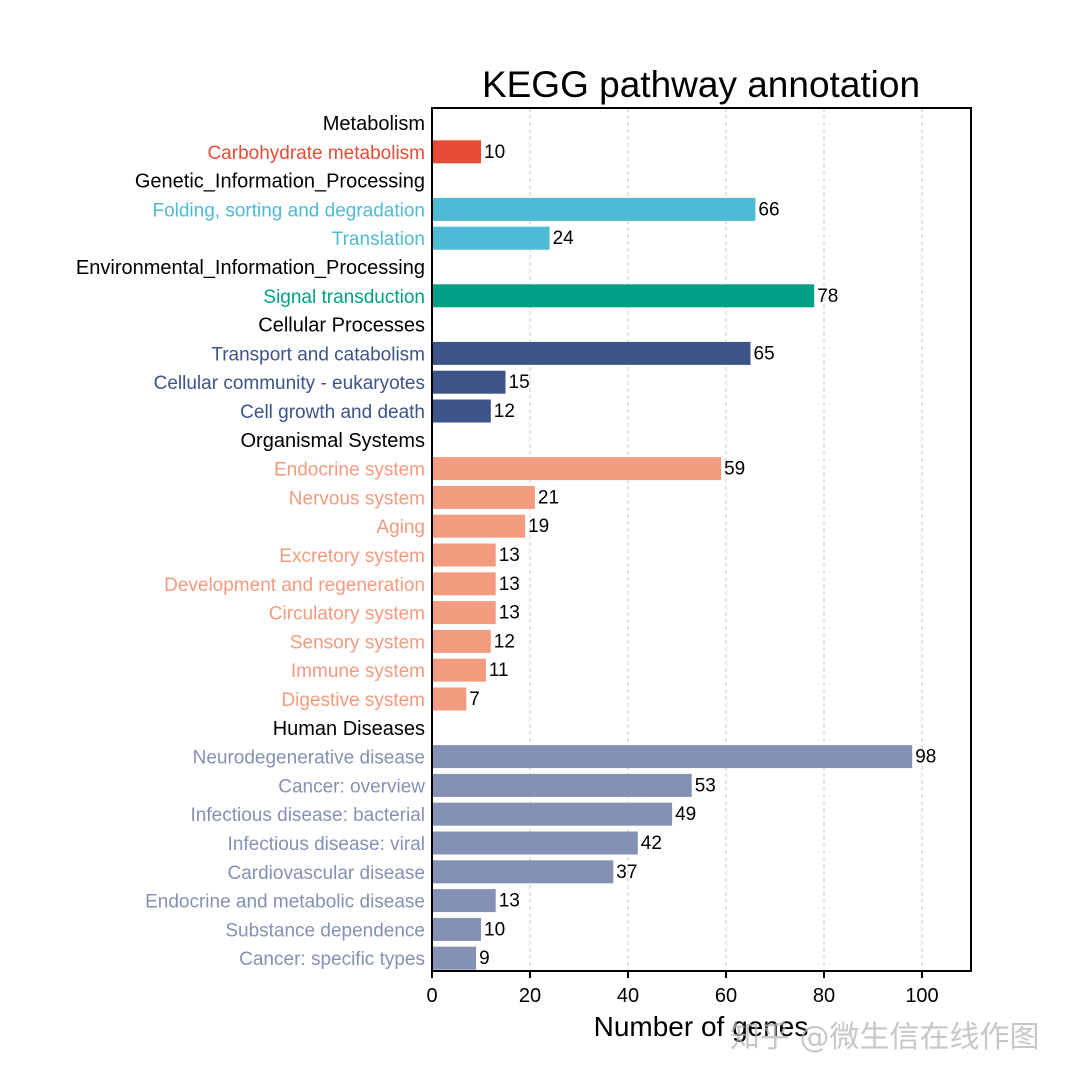 This screenshot has height=1080, width=1080. Describe the element at coordinates (341, 326) in the screenshot. I see `group-label: Cellular Processes` at that location.